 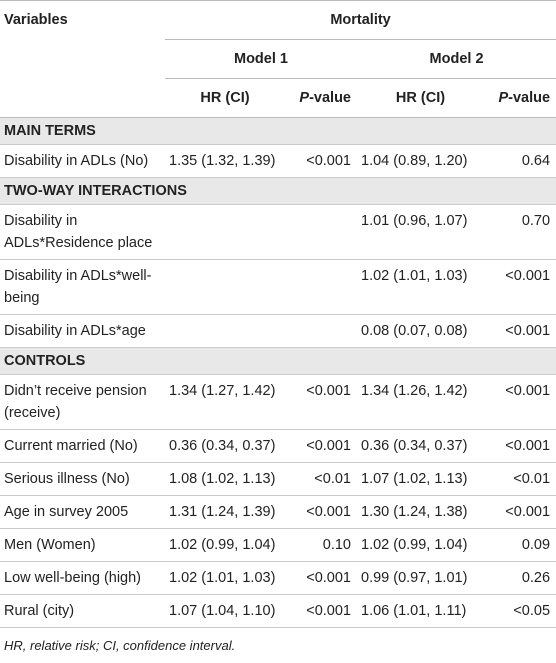 What do you see at coordinates (82, 545) in the screenshot?
I see `variable-cell: Men (Women)` at bounding box center [82, 545].